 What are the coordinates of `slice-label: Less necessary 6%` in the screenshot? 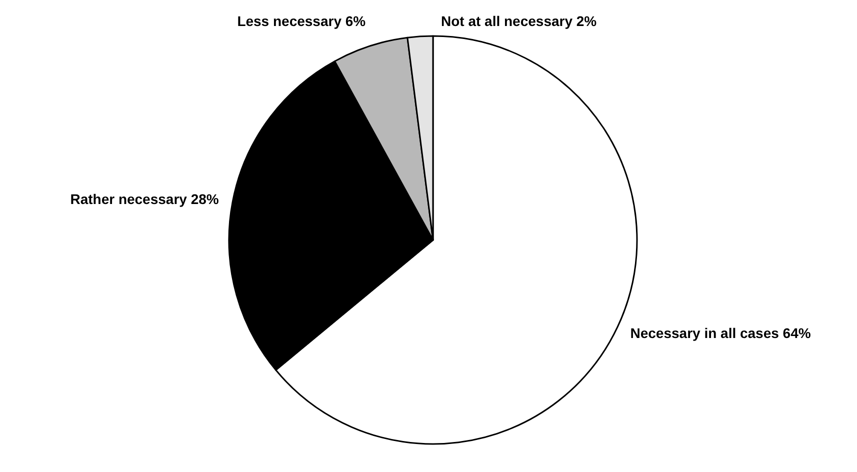 It's located at (301, 21).